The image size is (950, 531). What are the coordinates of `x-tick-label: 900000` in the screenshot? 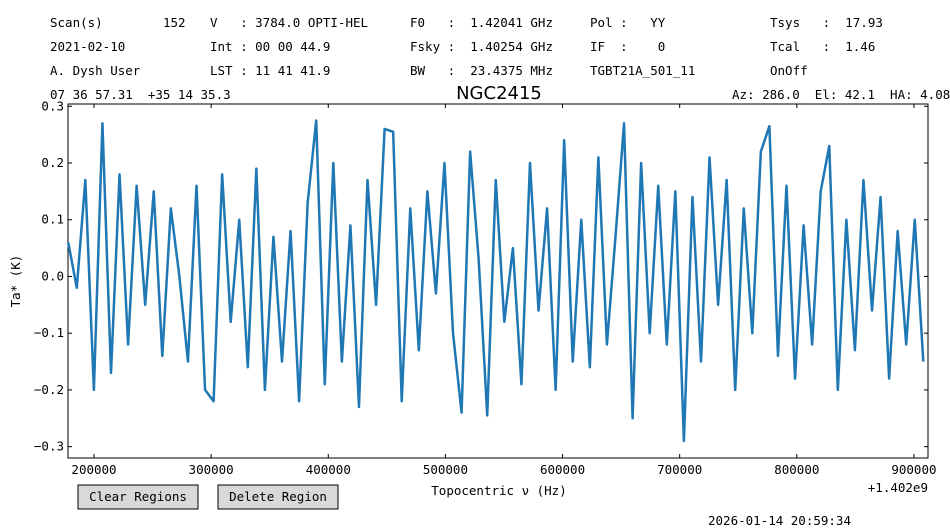 It's located at (913, 469).